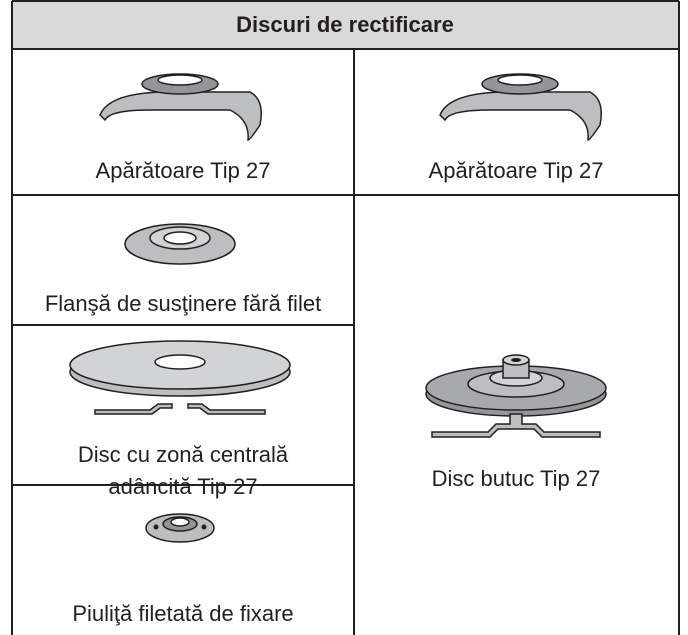  Describe the element at coordinates (182, 486) in the screenshot. I see `cell-label: adâncită Tip 27` at that location.